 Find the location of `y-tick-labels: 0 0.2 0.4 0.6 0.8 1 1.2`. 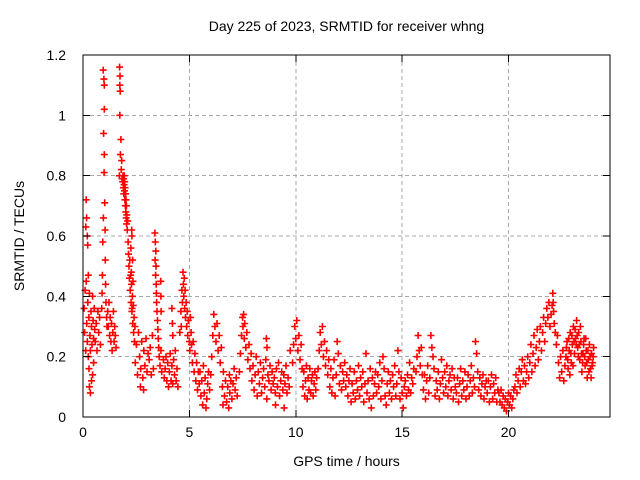

y-tick-labels: 0 0.2 0.4 0.6 0.8 1 1.2 is located at coordinates (57, 236).